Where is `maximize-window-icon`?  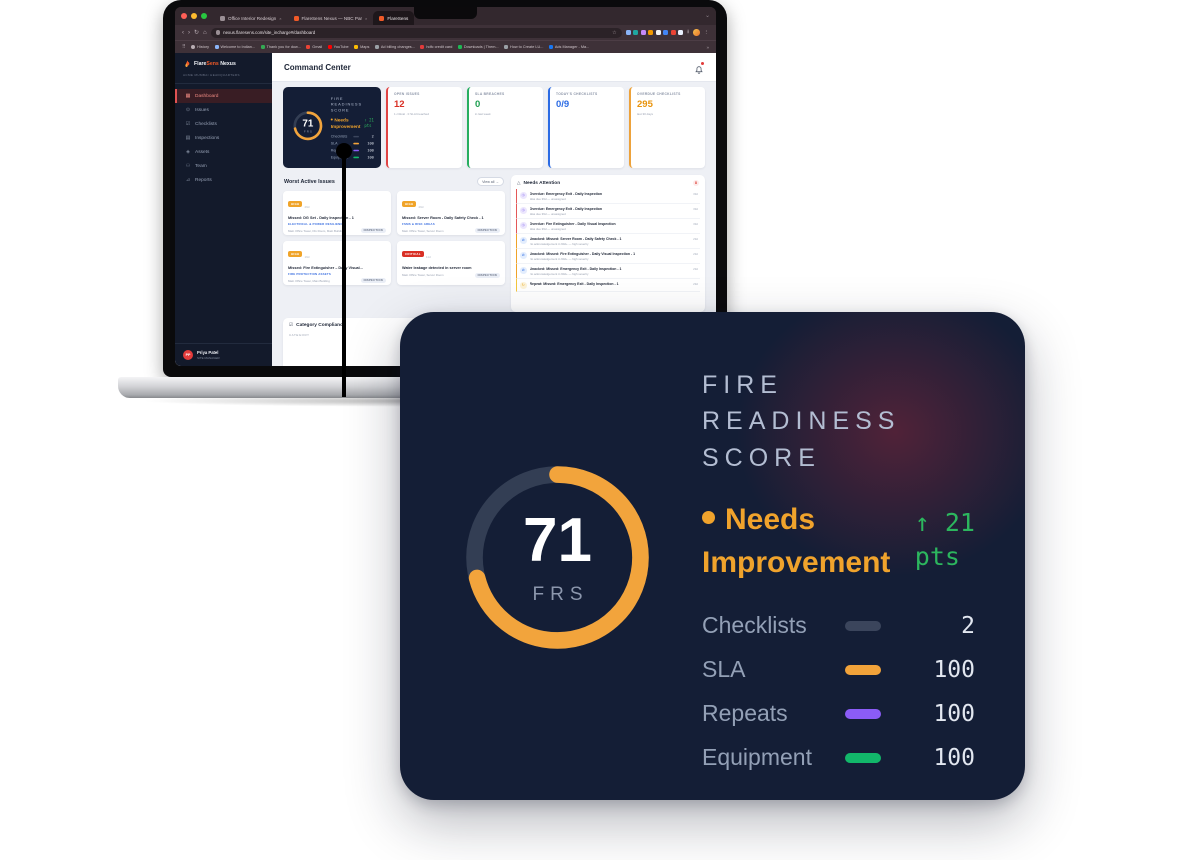
maximize-window-icon is located at coordinates (204, 16).